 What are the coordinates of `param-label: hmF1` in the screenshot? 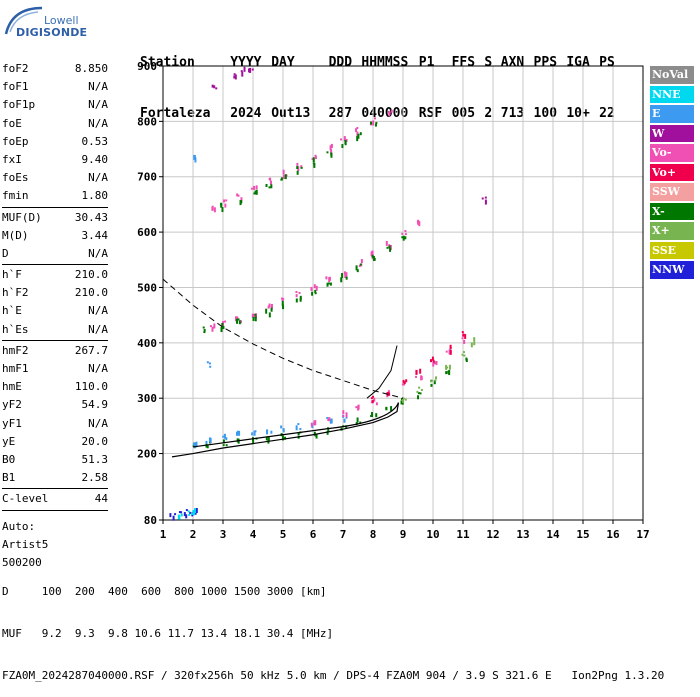 It's located at (15, 368).